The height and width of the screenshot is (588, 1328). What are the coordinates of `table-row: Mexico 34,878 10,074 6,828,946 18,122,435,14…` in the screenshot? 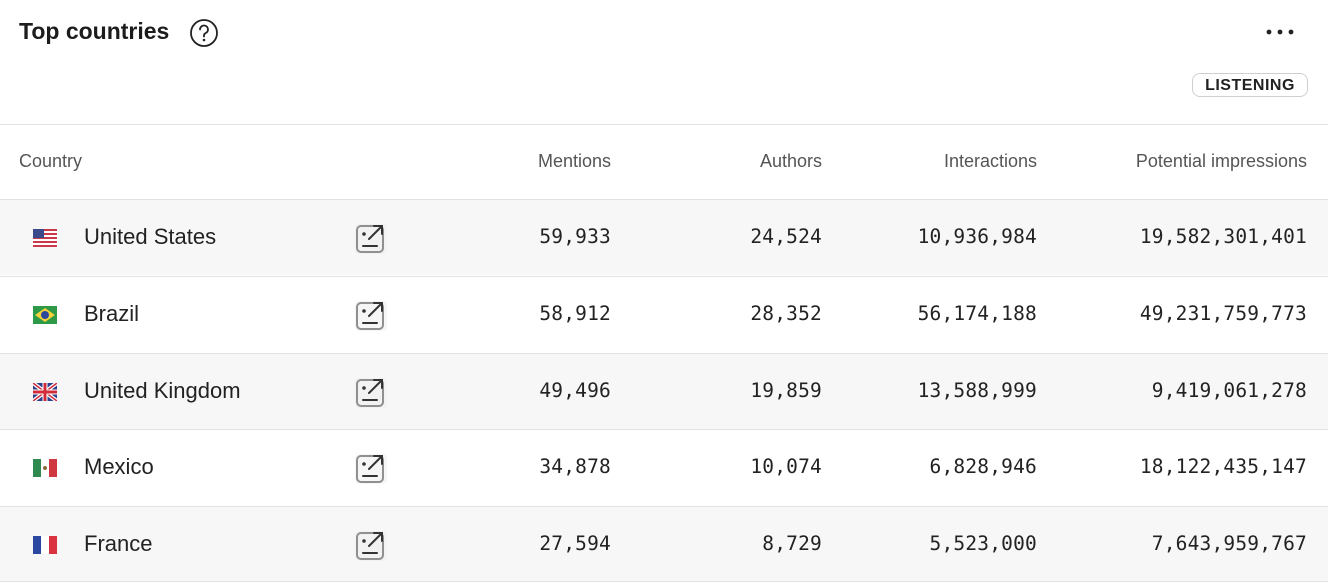 It's located at (664, 467).